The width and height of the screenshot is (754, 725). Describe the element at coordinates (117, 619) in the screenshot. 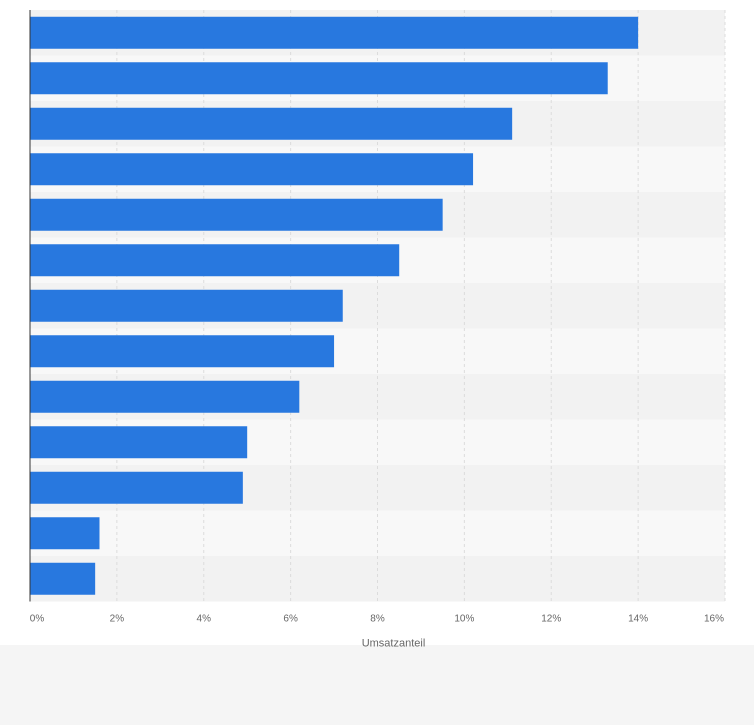

I see `x-tick-label: 2%` at that location.